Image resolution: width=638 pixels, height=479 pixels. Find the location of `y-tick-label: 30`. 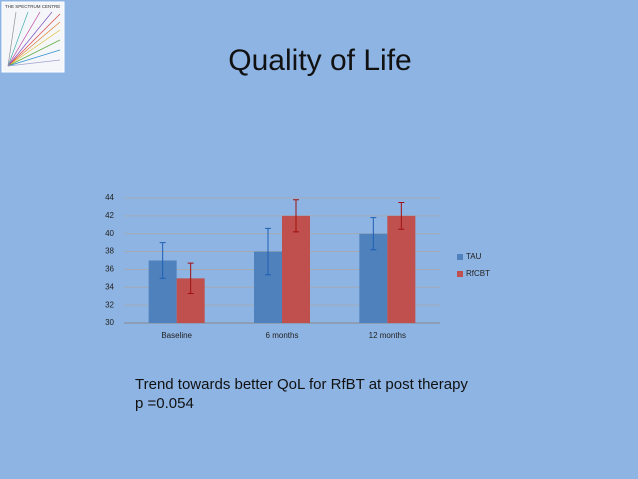

y-tick-label: 30 is located at coordinates (109, 322).